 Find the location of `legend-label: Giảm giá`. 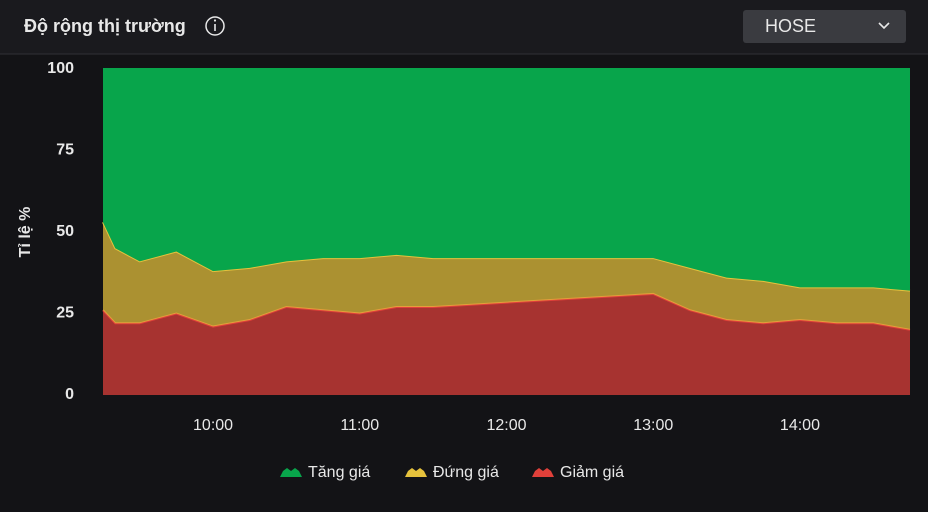

legend-label: Giảm giá is located at coordinates (592, 472).